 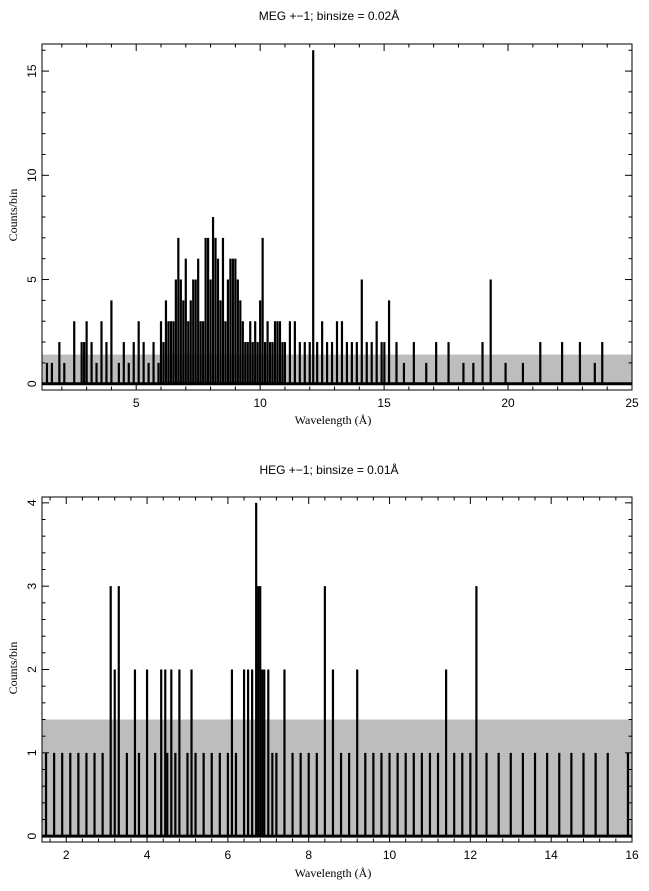 I want to click on heg-x-tick-label: 8, so click(x=308, y=855).